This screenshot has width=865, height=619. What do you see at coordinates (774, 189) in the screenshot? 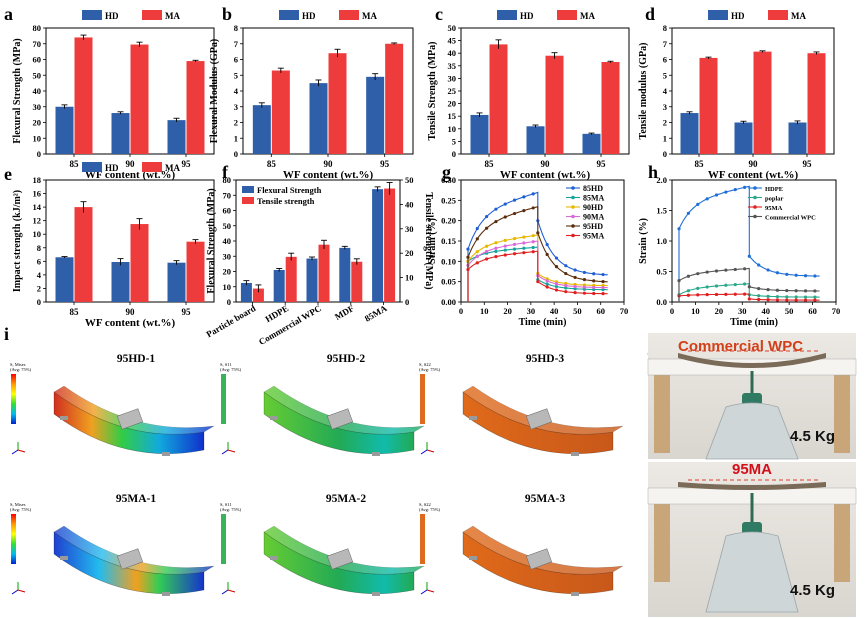
I see `legend-label: HDPE` at bounding box center [774, 189].